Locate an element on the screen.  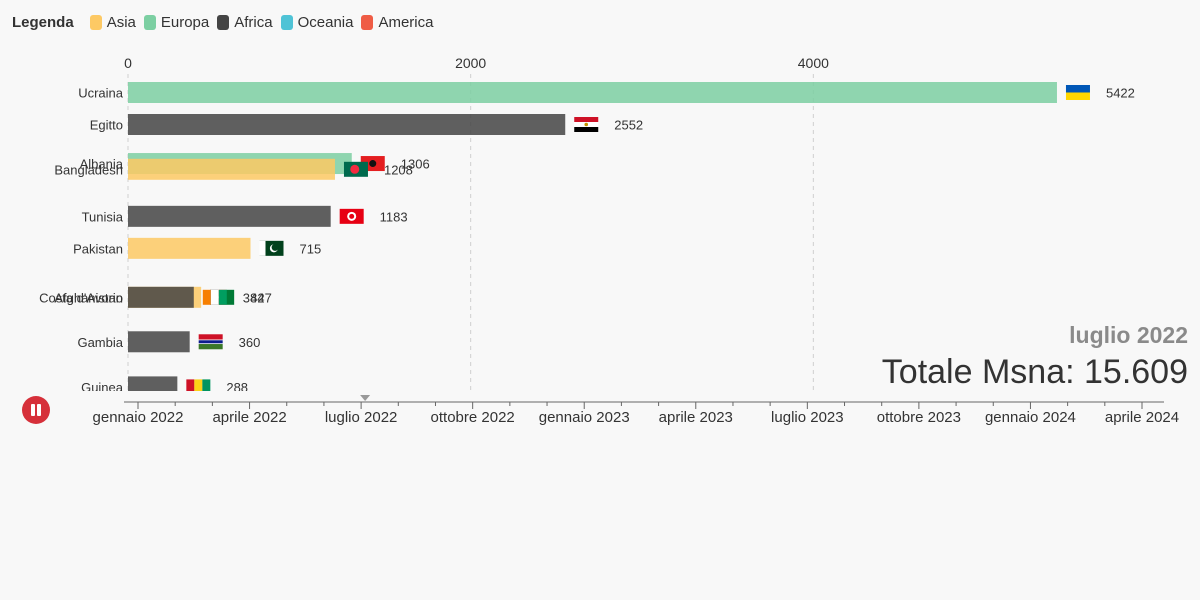
legend-item-africa: Africa is located at coordinates (245, 22).